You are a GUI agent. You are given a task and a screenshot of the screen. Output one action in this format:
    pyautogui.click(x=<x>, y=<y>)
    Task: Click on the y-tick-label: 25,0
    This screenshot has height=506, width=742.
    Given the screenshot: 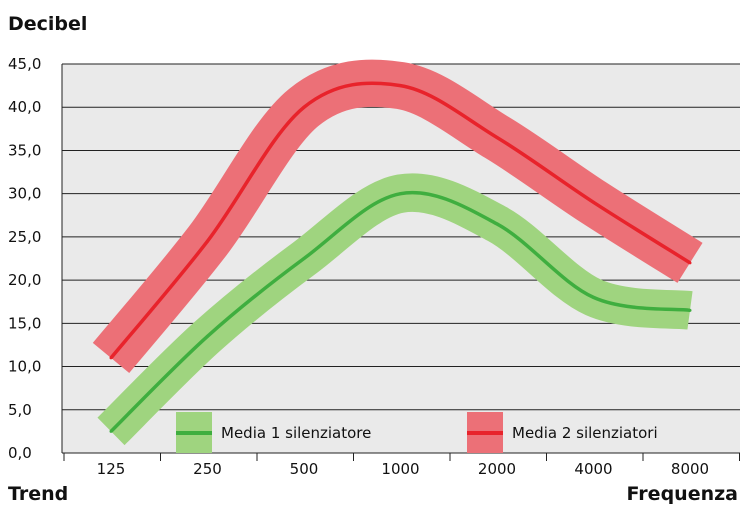 What is the action you would take?
    pyautogui.click(x=24, y=237)
    